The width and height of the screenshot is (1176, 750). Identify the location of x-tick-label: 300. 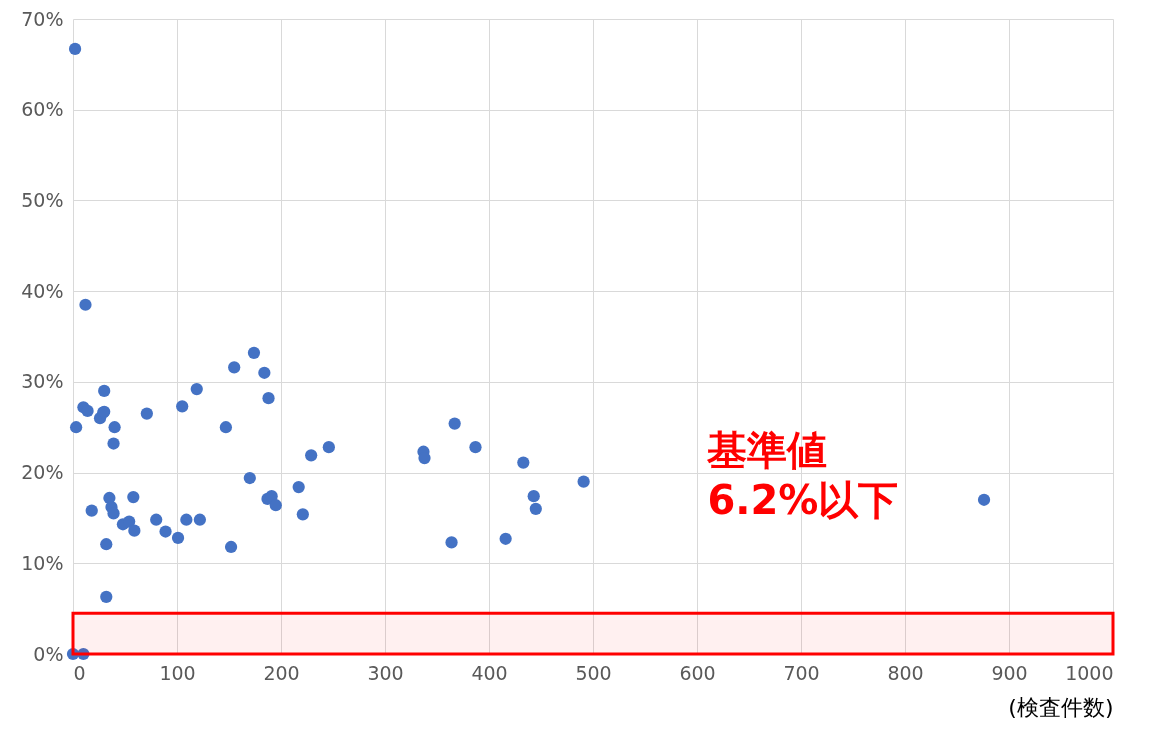
(385, 672).